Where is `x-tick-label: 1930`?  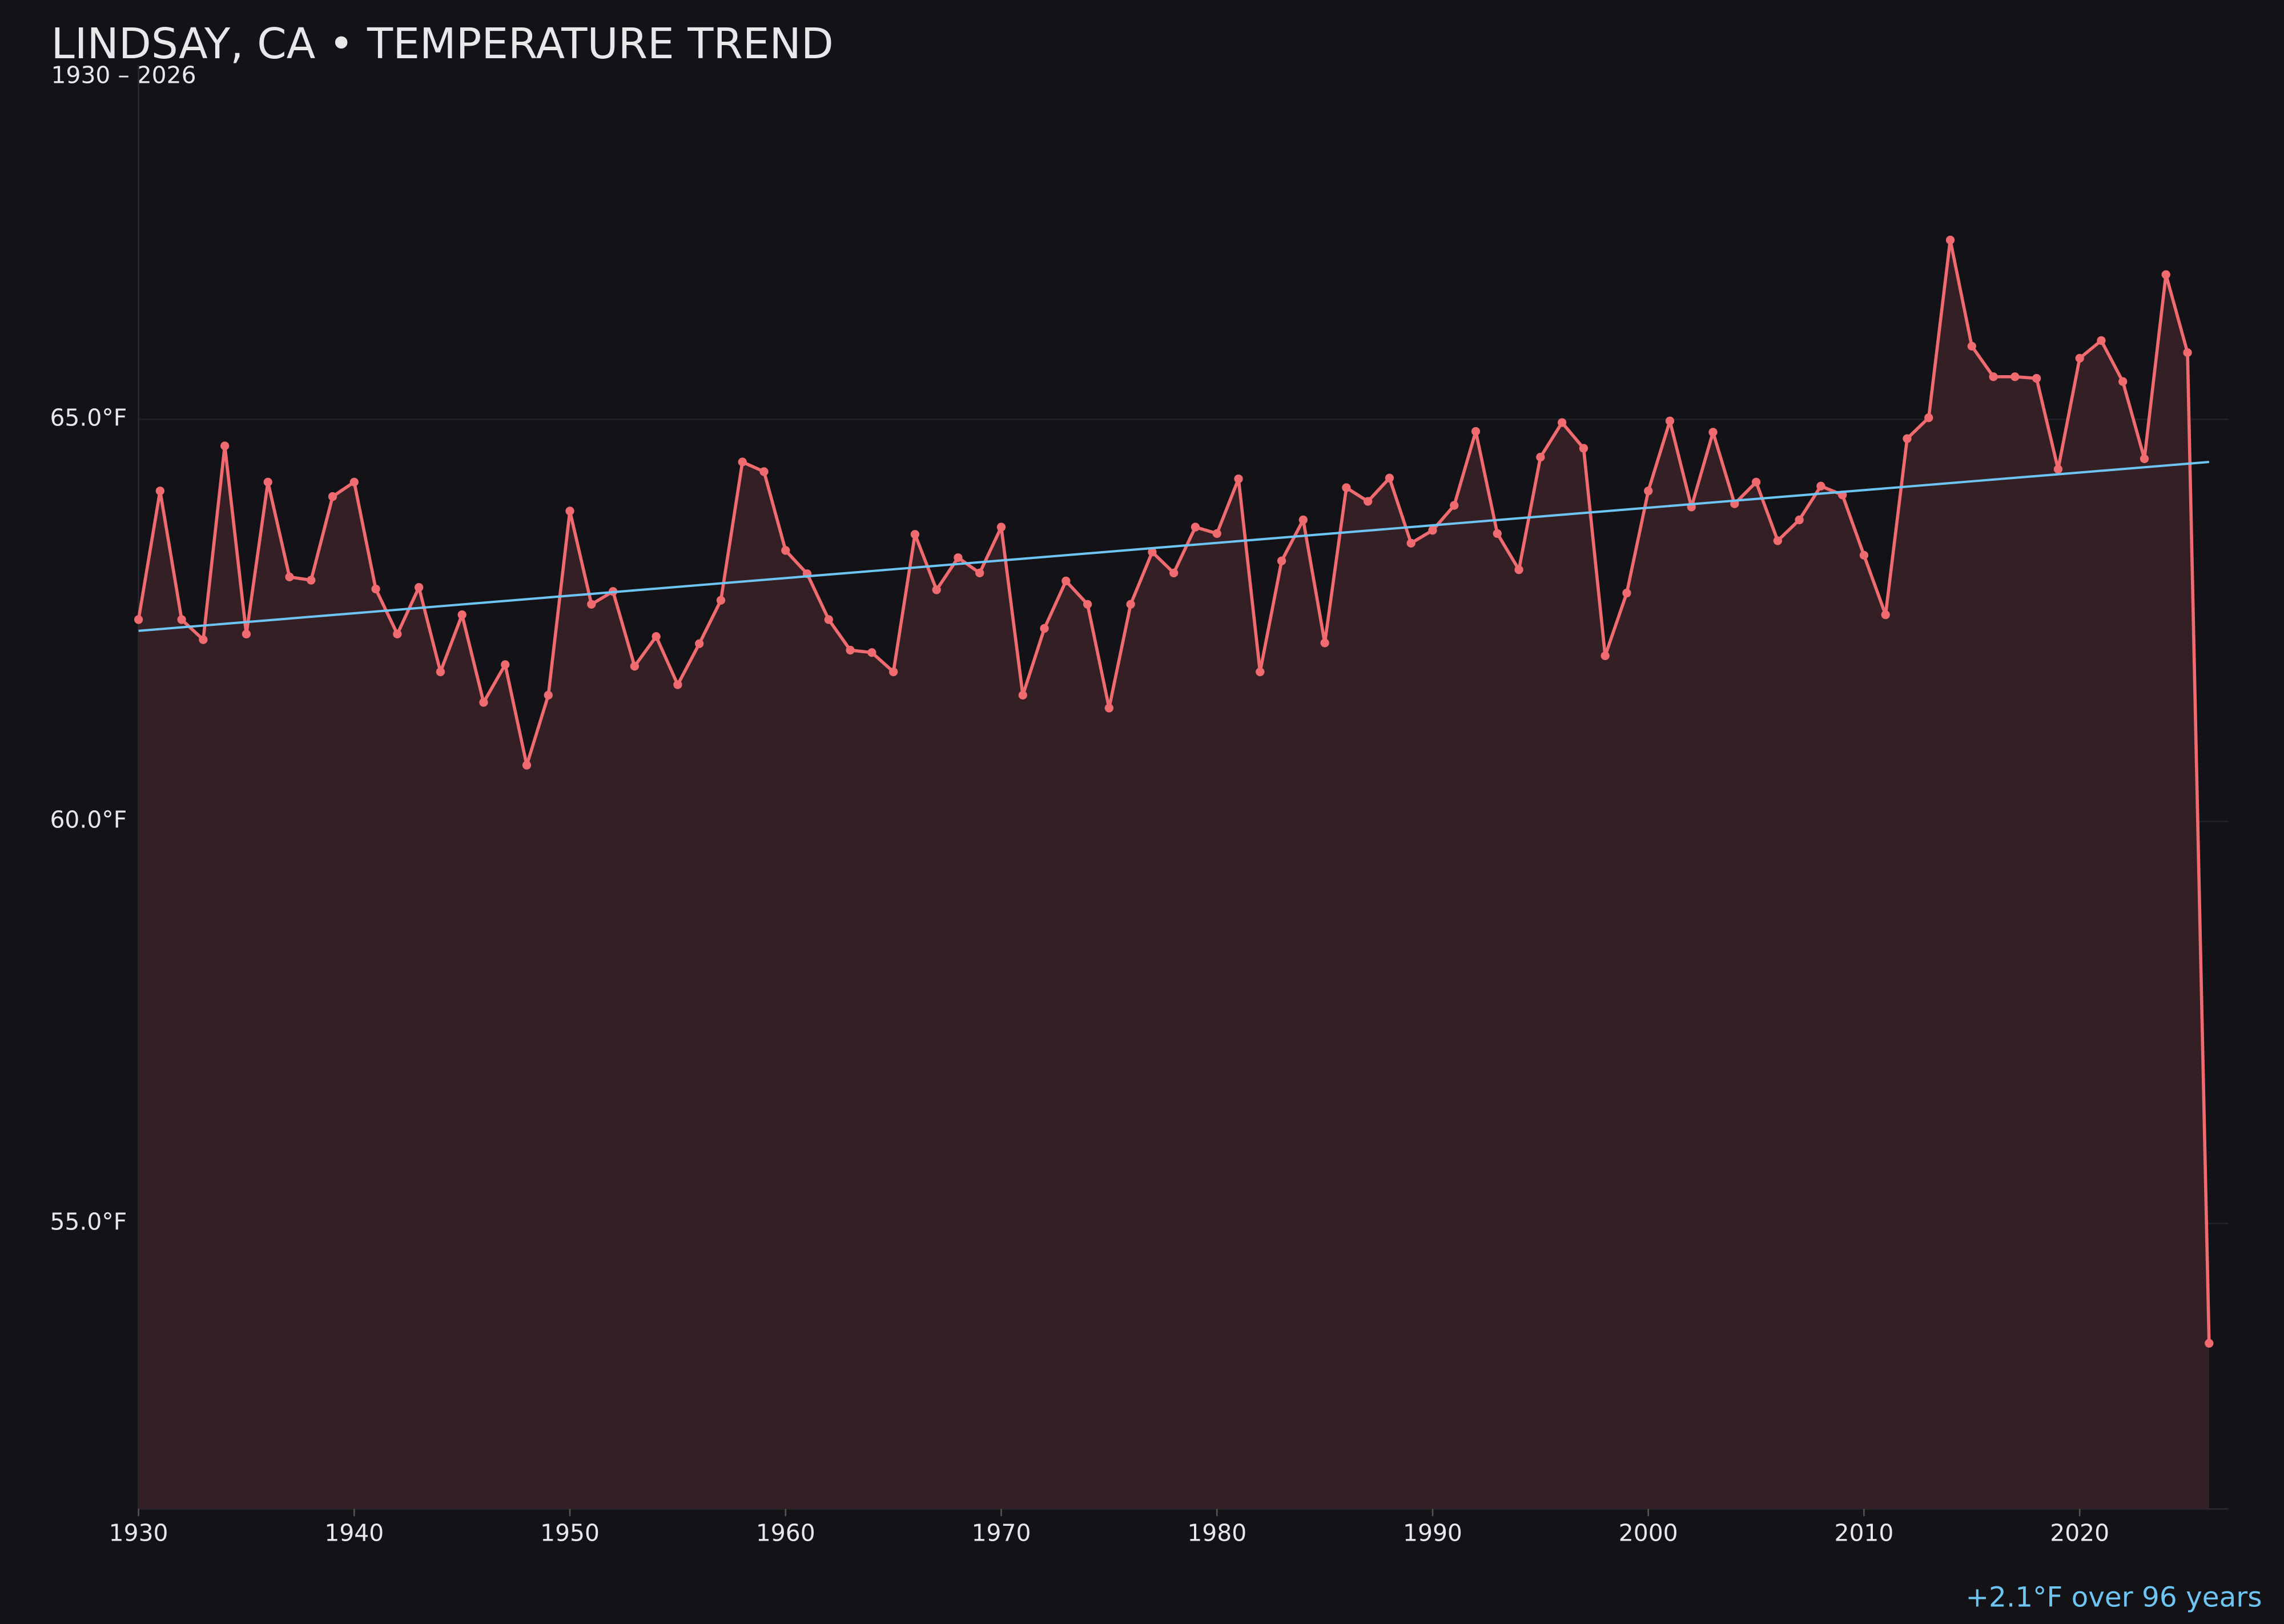
x-tick-label: 1930 is located at coordinates (138, 1533).